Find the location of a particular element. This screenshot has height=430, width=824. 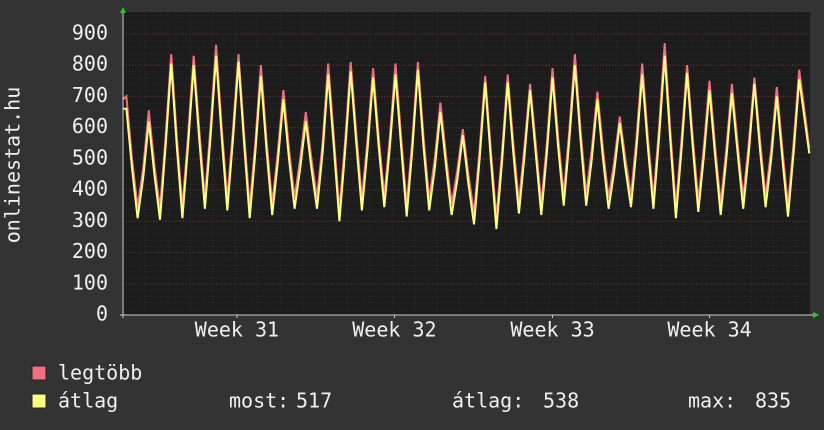

y-tick-label: 100 is located at coordinates (90, 282).